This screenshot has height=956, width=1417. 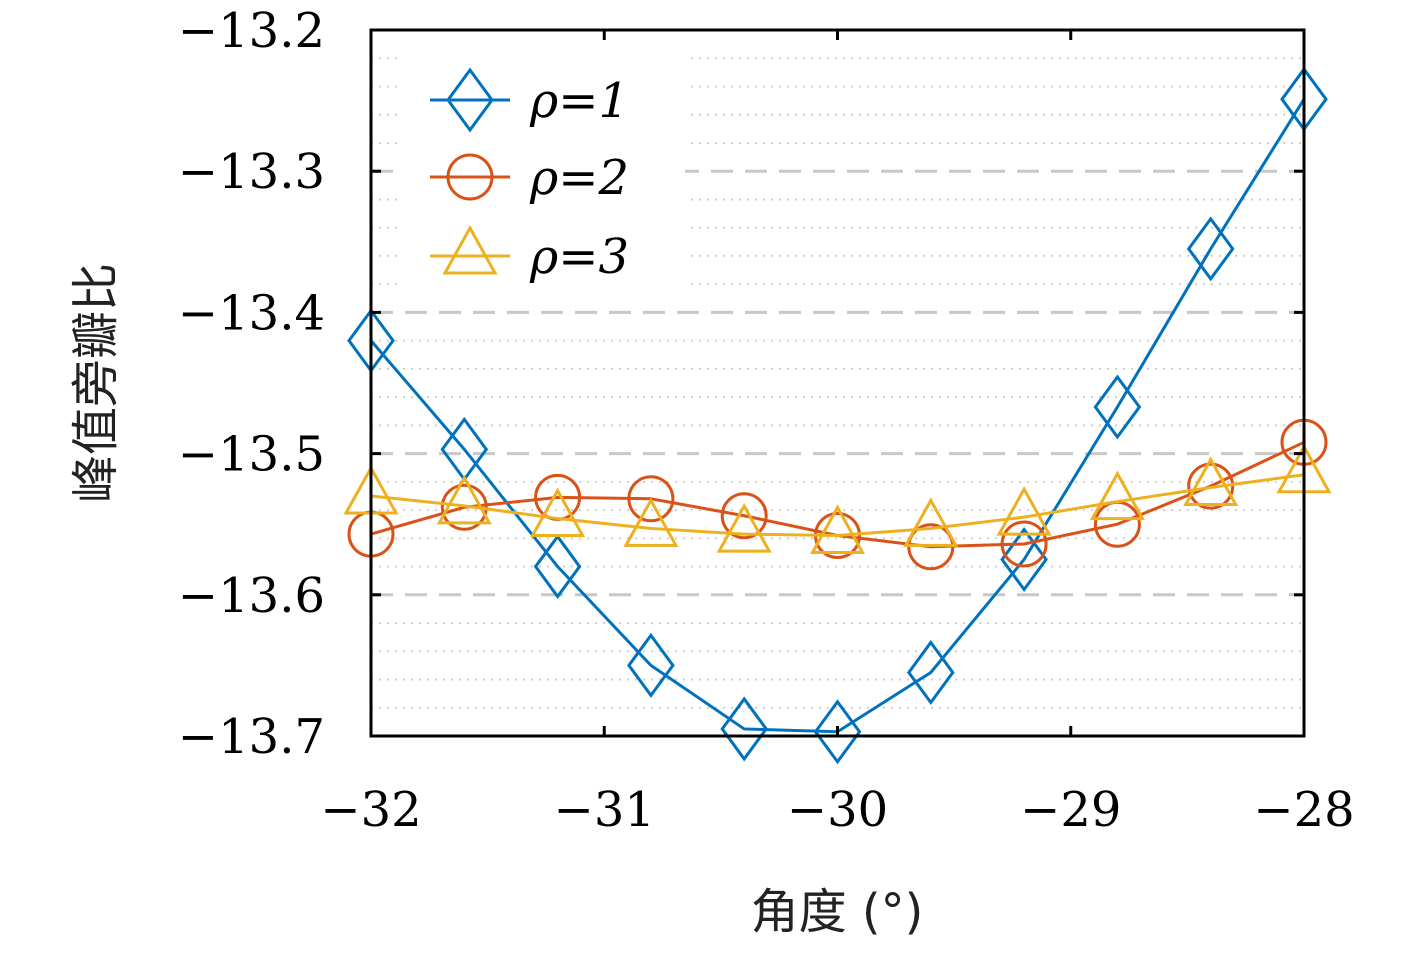 I want to click on legend-entry: ρ=2, so click(x=529, y=178).